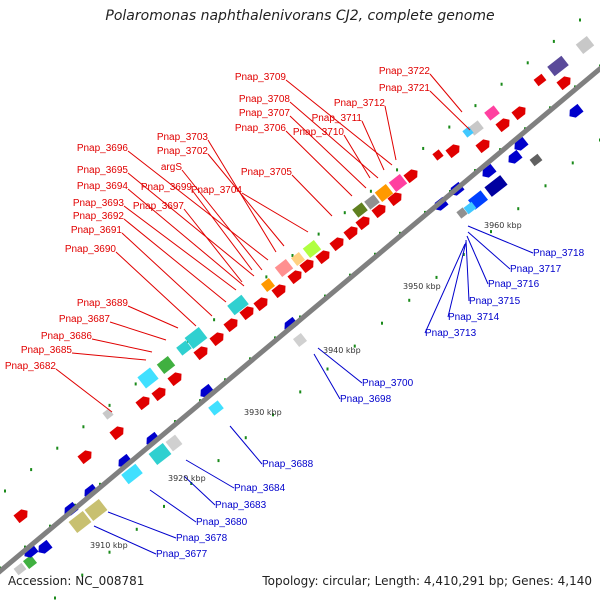 This screenshot has width=600, height=600. Describe the element at coordinates (217, 190) in the screenshot. I see `gene-label-forward: Pnap_3704` at that location.